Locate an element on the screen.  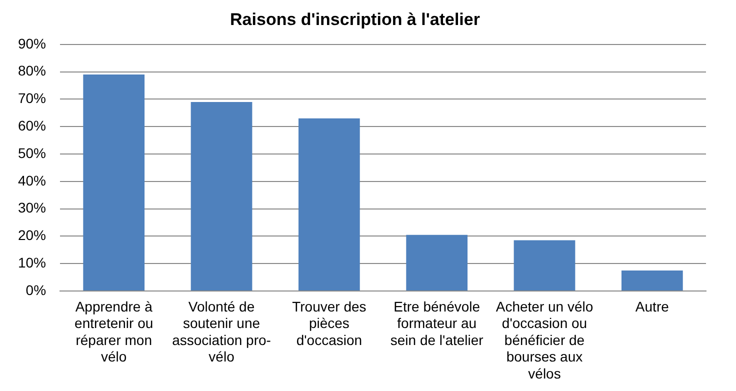
x-tick-label: Autre is located at coordinates (652, 306).